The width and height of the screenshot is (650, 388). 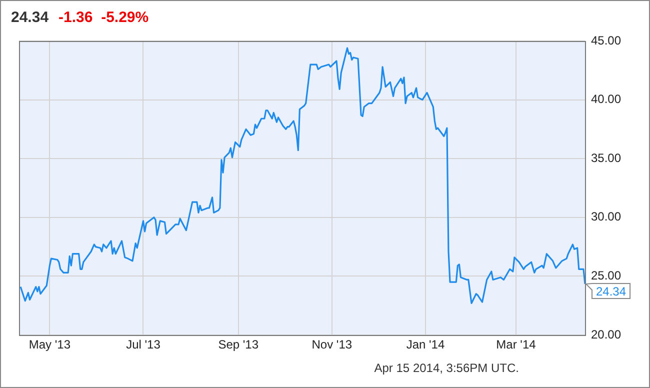 I want to click on x-tick-label: Mar '14, so click(x=516, y=345).